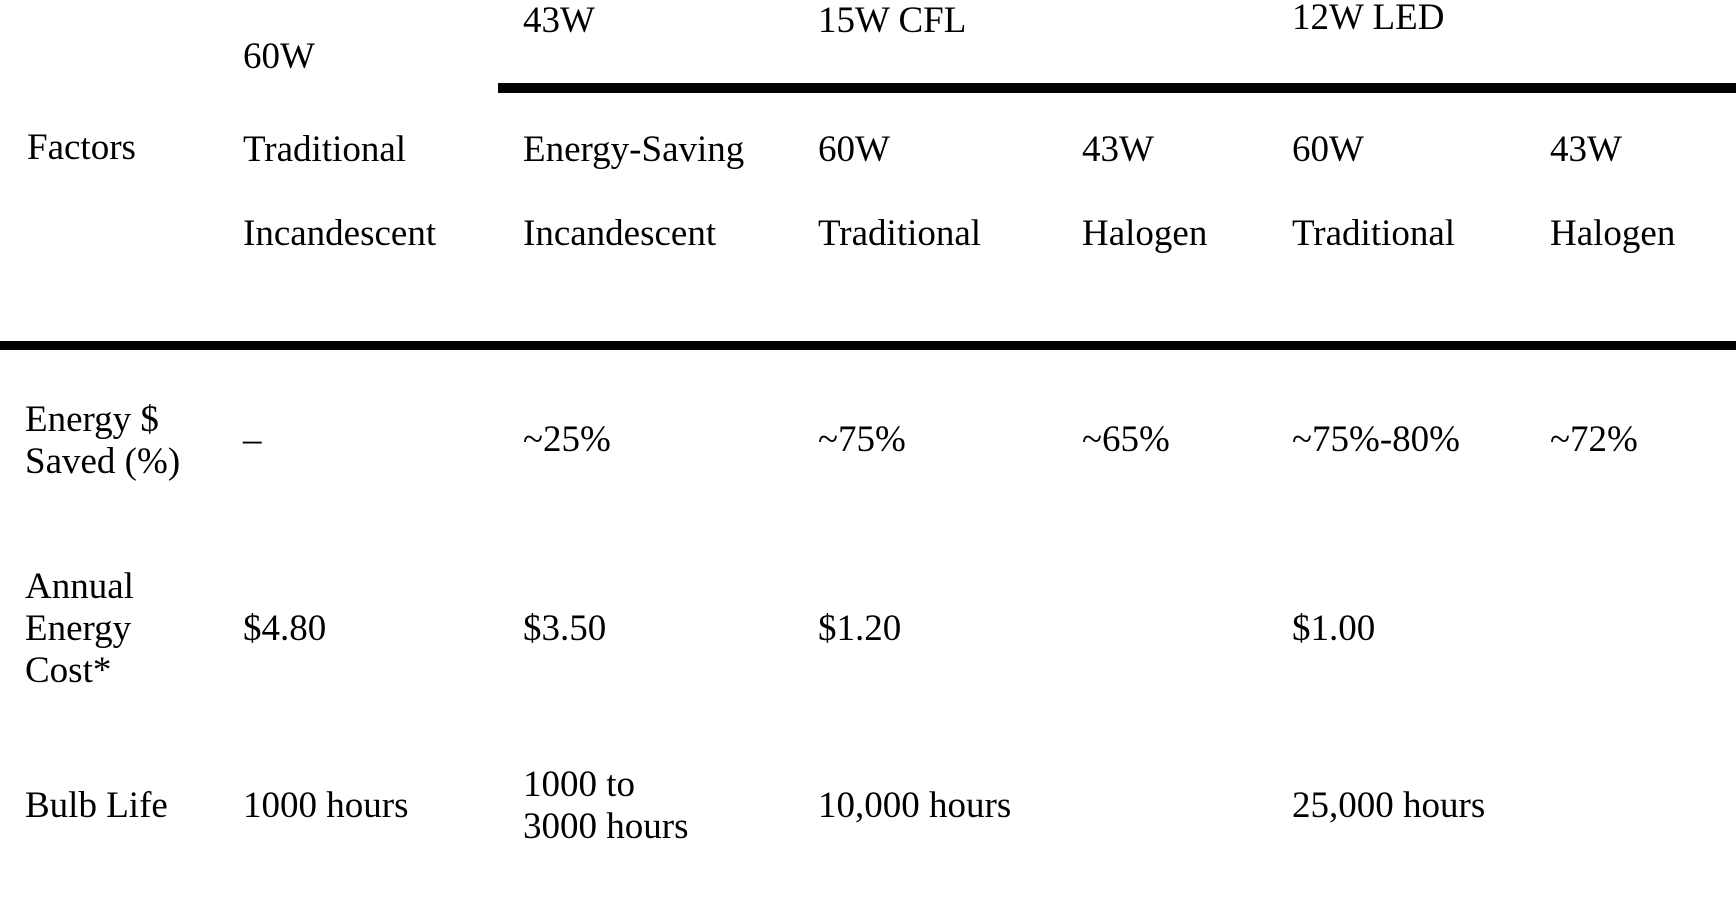 The image size is (1736, 909). I want to click on header-energy-saving-mid: Energy-Saving, so click(634, 149).